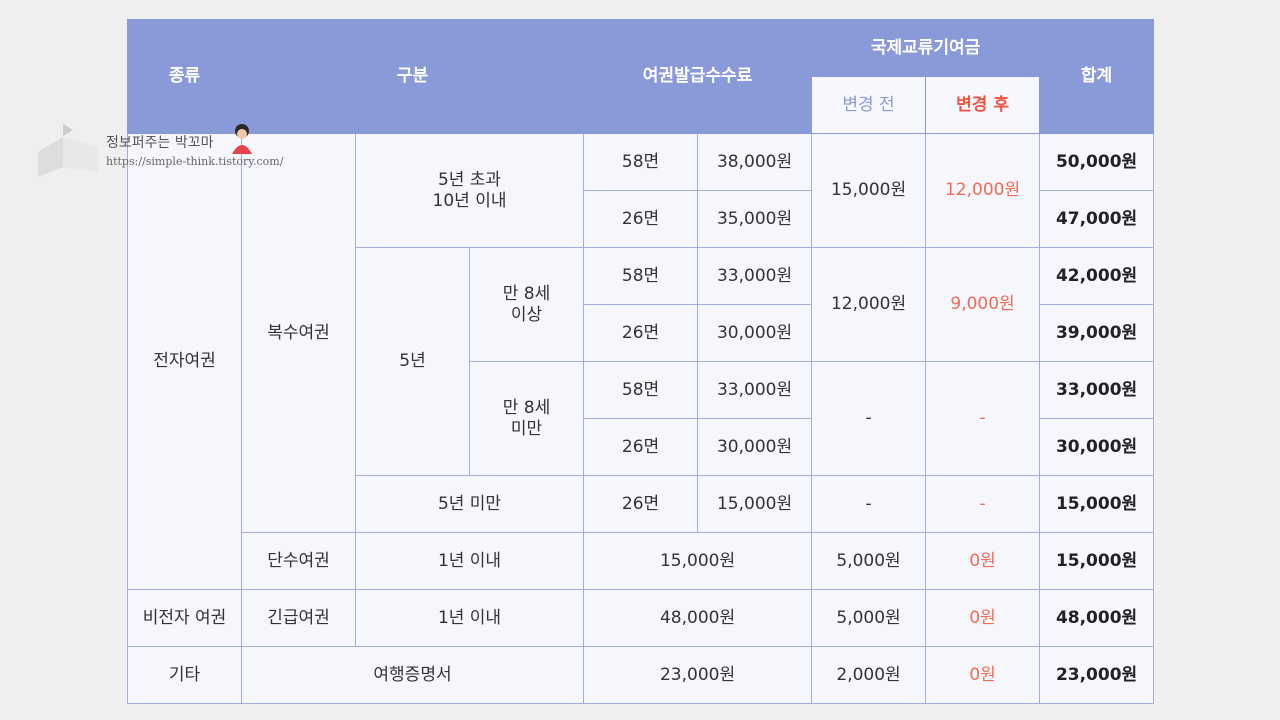 The image size is (1280, 720). Describe the element at coordinates (926, 48) in the screenshot. I see `header-cell: 국제교류기여금` at that location.